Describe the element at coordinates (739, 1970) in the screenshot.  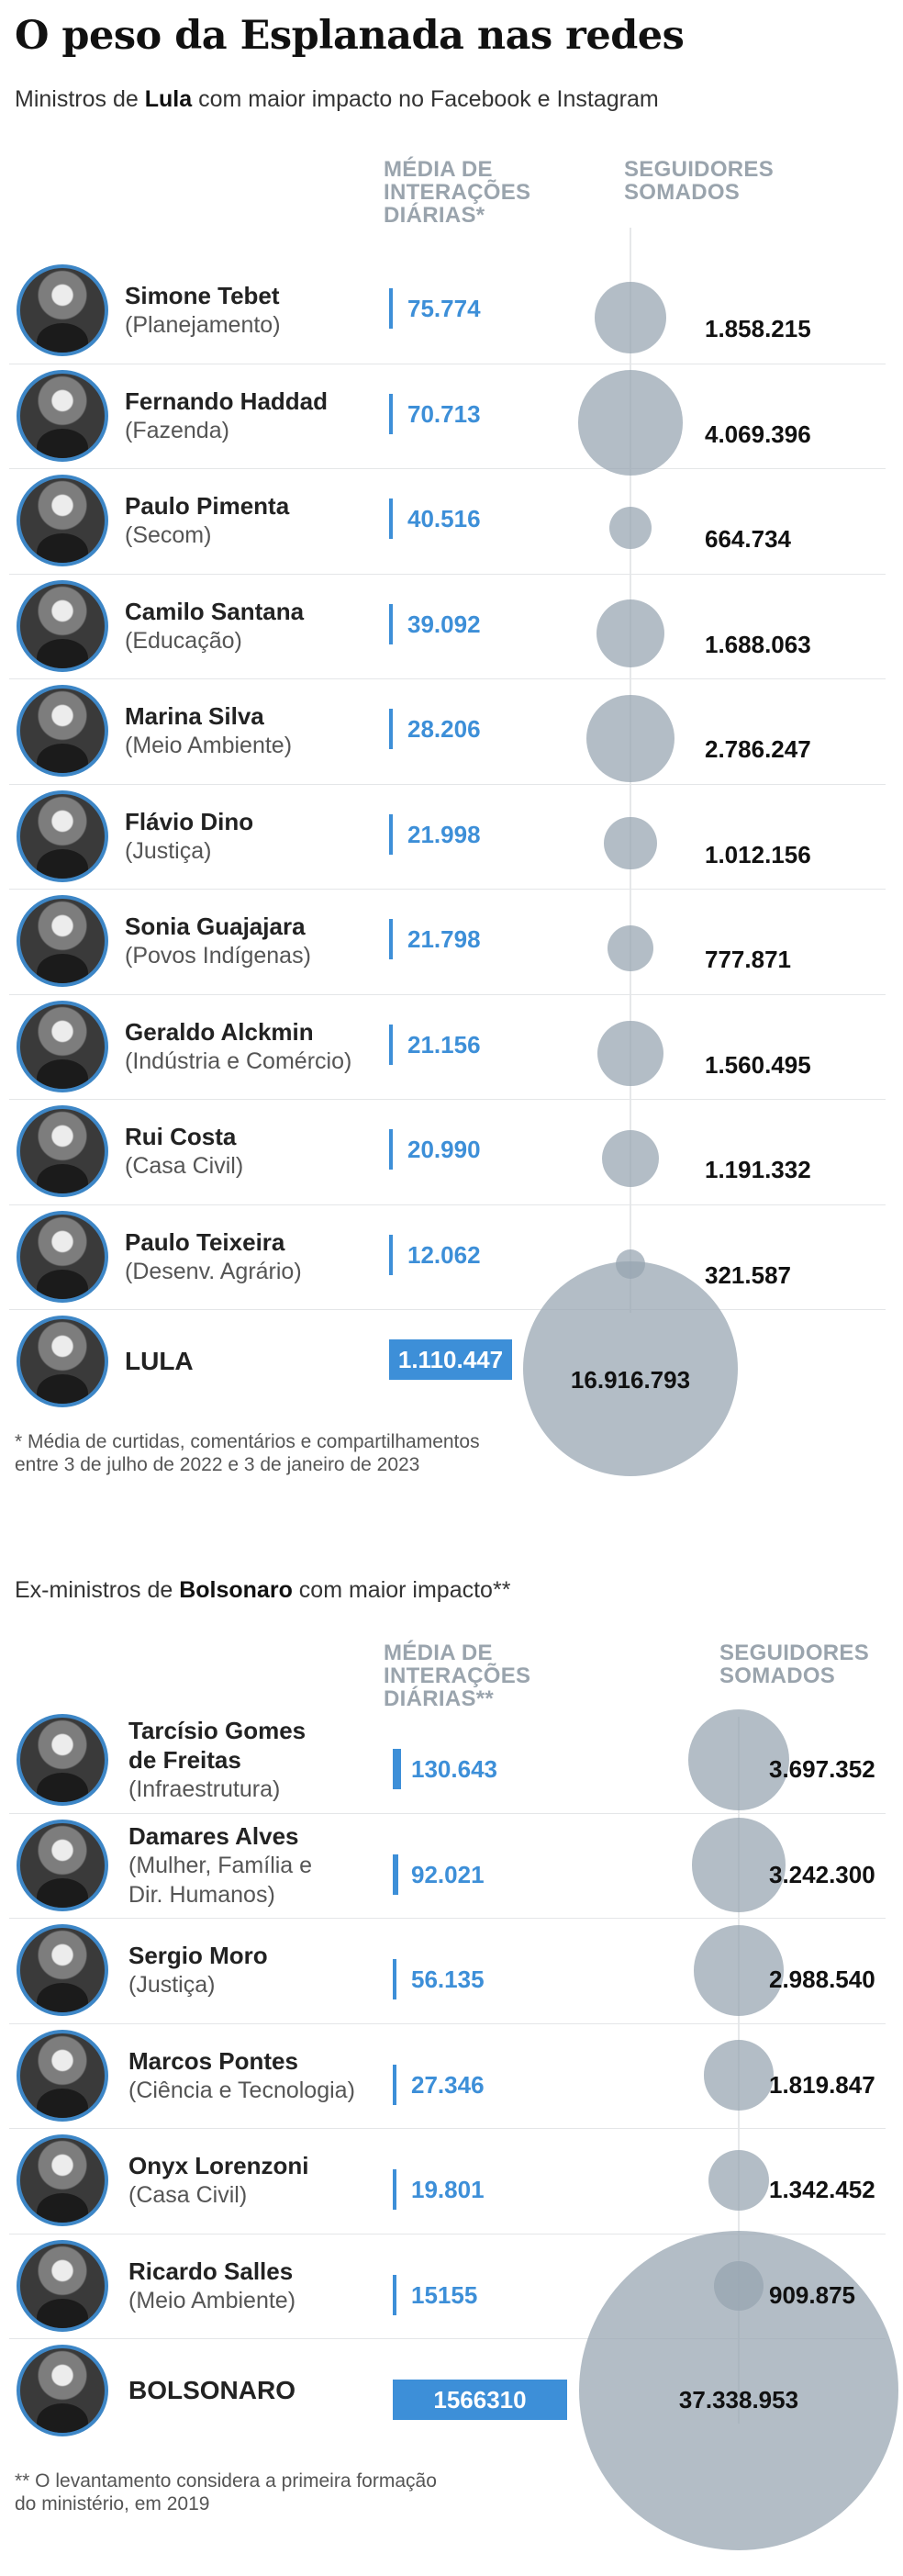
I see `followers-bubble-sergio-moro` at that location.